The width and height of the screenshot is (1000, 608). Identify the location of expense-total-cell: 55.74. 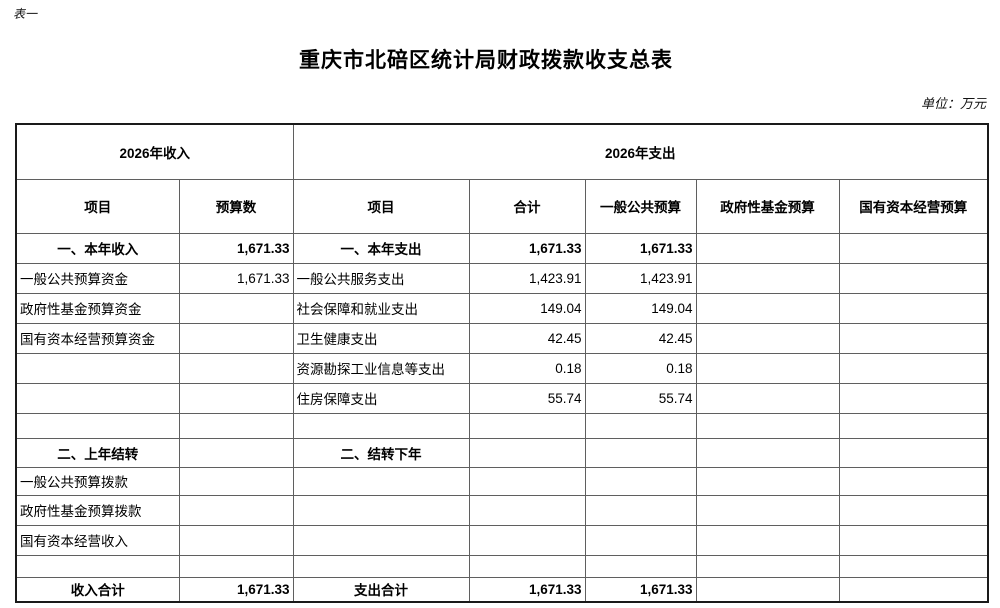
(527, 398).